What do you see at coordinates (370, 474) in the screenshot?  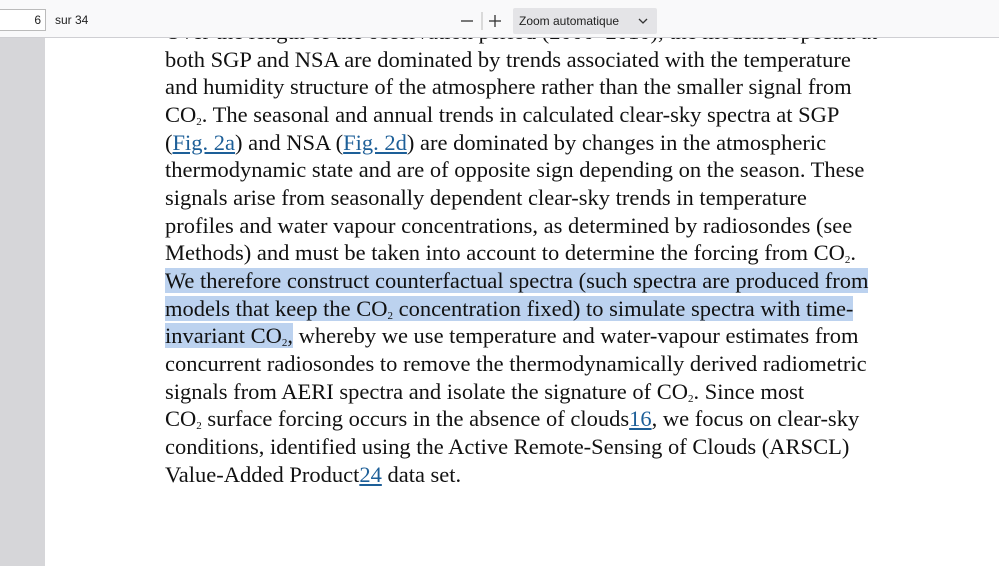 I see `reference-link: 24` at bounding box center [370, 474].